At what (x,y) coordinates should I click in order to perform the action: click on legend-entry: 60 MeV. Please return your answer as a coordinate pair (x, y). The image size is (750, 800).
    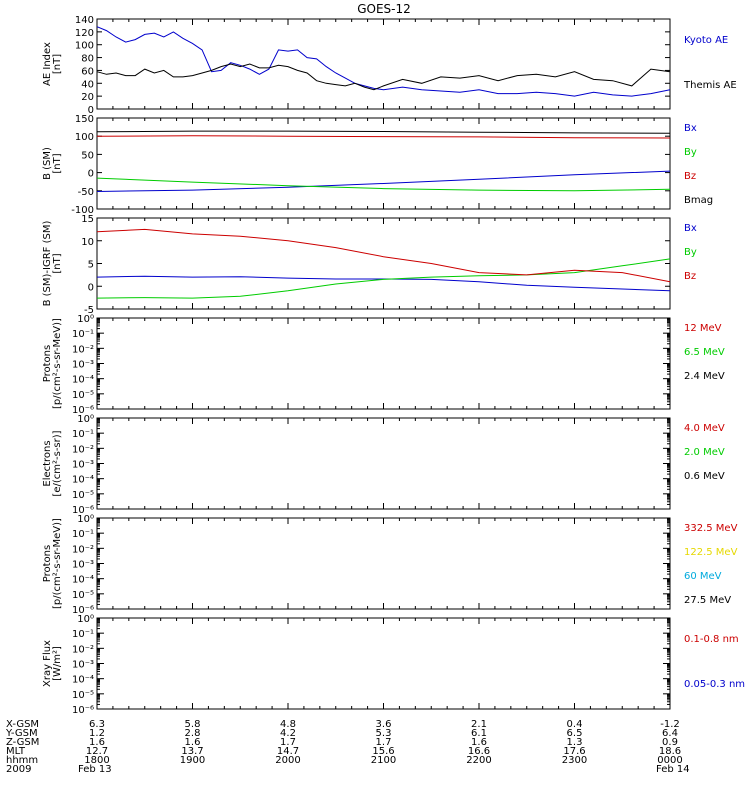
    Looking at the image, I should click on (703, 576).